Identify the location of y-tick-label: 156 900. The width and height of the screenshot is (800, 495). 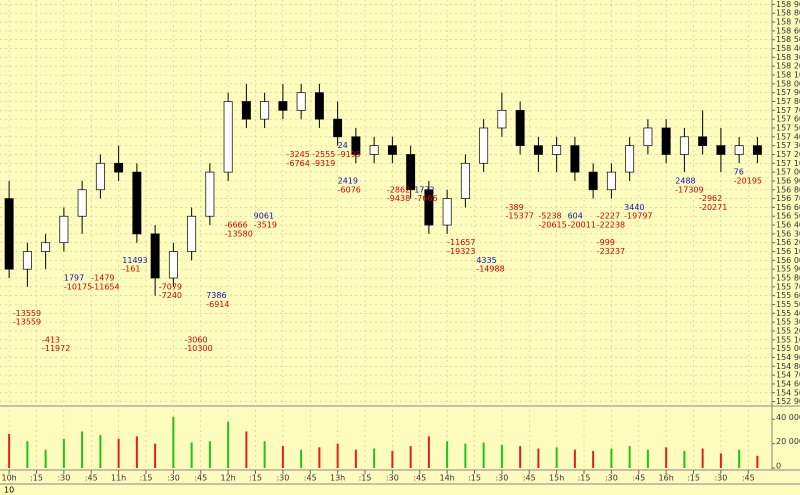
(788, 180).